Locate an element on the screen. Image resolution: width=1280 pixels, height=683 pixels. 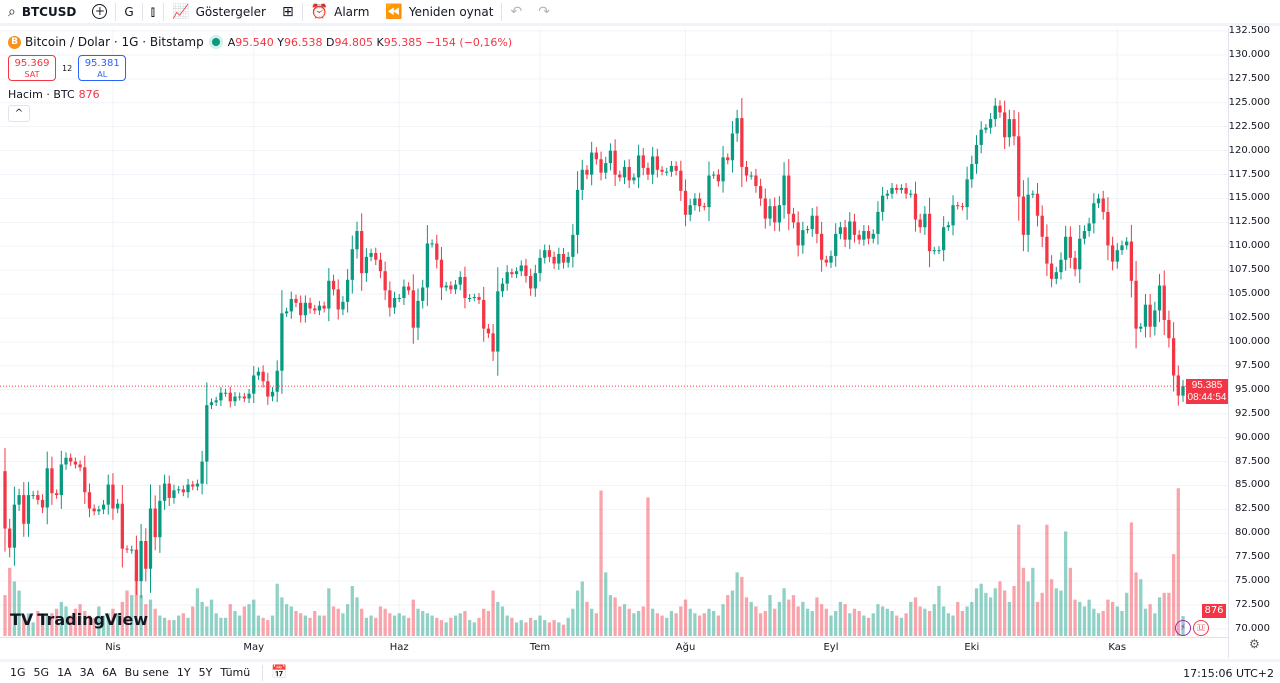
price-tick-label: 92.500 is located at coordinates (1252, 413).